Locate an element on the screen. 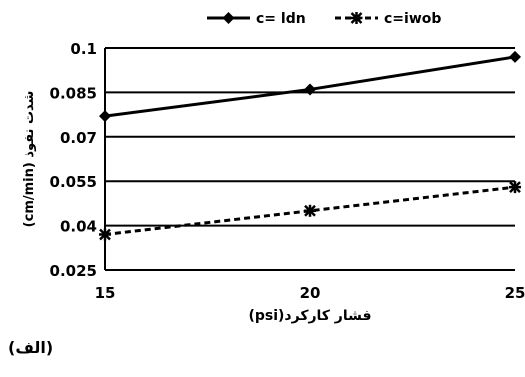 The image size is (525, 377). legend-label-series-1: c= ldn is located at coordinates (281, 19).